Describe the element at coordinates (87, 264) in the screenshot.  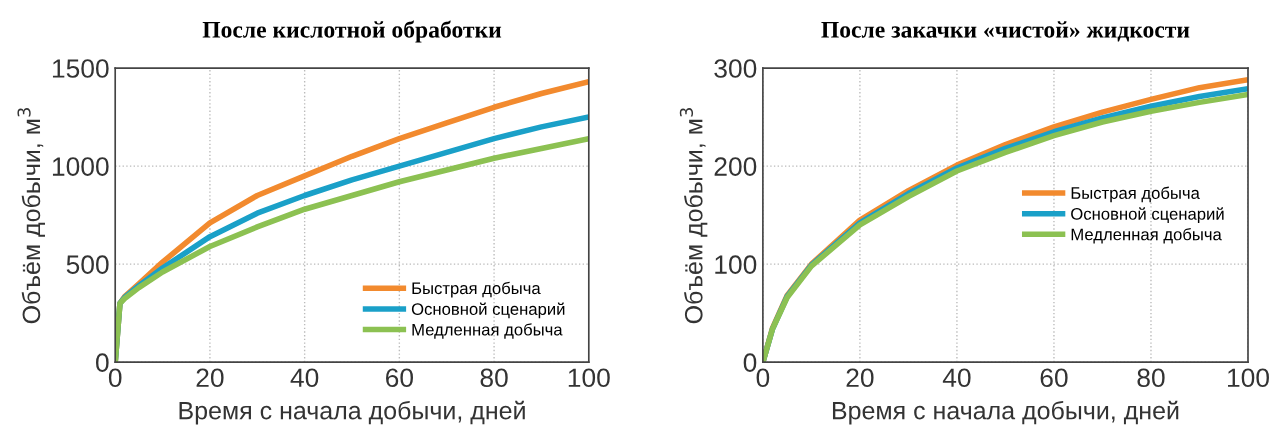
I see `y-tick-label: 500` at that location.